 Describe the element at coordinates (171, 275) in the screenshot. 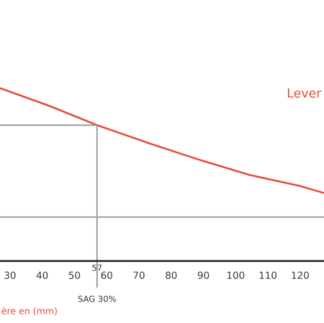

I see `x-tick-label: 80` at that location.